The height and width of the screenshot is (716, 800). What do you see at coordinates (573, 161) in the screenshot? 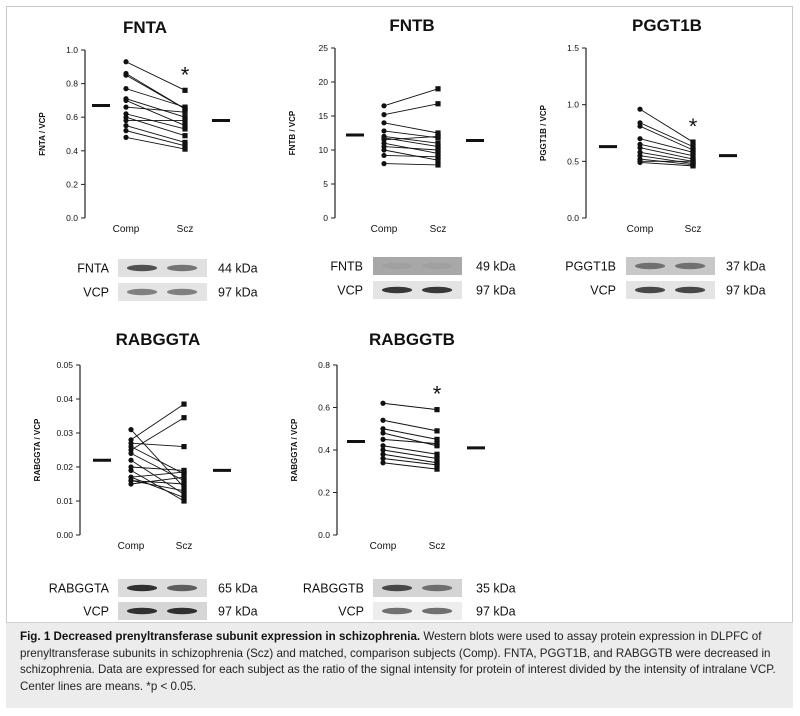
I see `y-tick-label: 0.5` at bounding box center [573, 161].